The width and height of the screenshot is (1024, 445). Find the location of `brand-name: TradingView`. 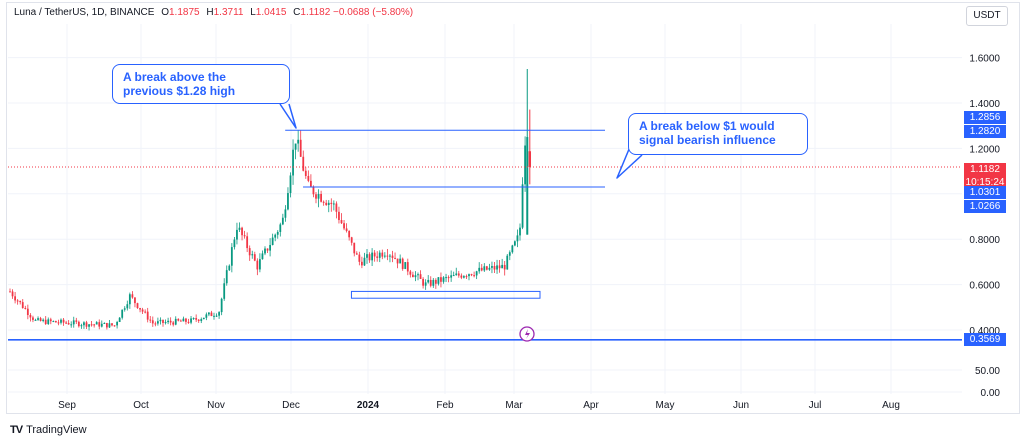

brand-name: TradingView is located at coordinates (56, 430).